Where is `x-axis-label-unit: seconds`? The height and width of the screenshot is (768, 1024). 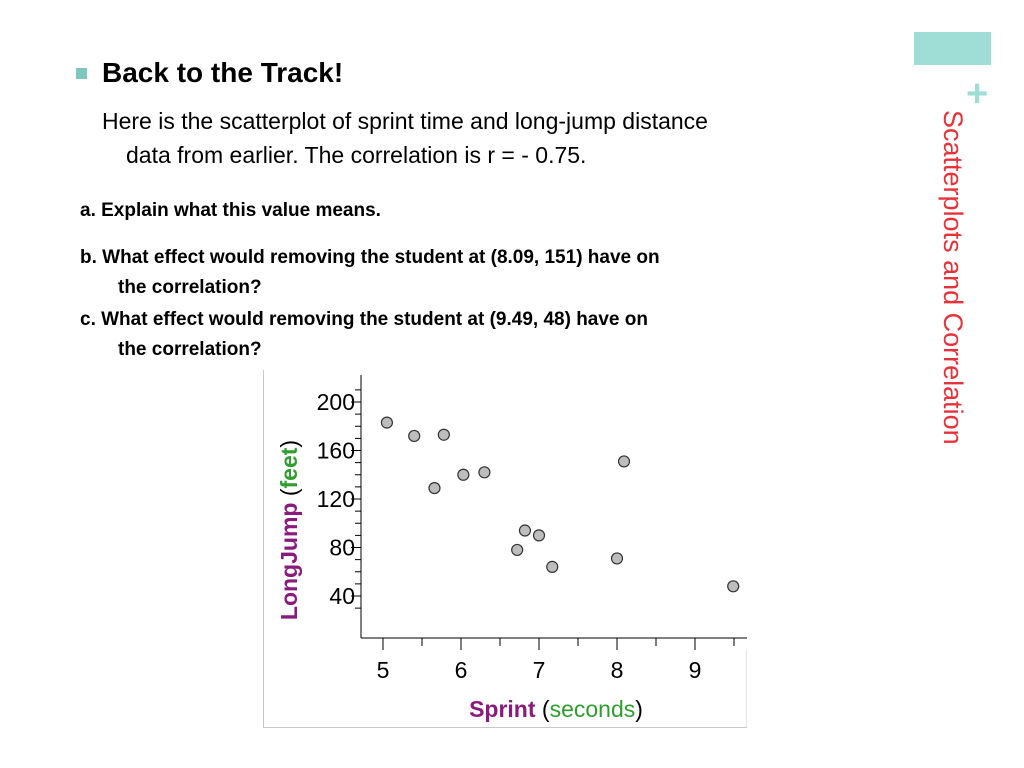 x-axis-label-unit: seconds is located at coordinates (593, 709).